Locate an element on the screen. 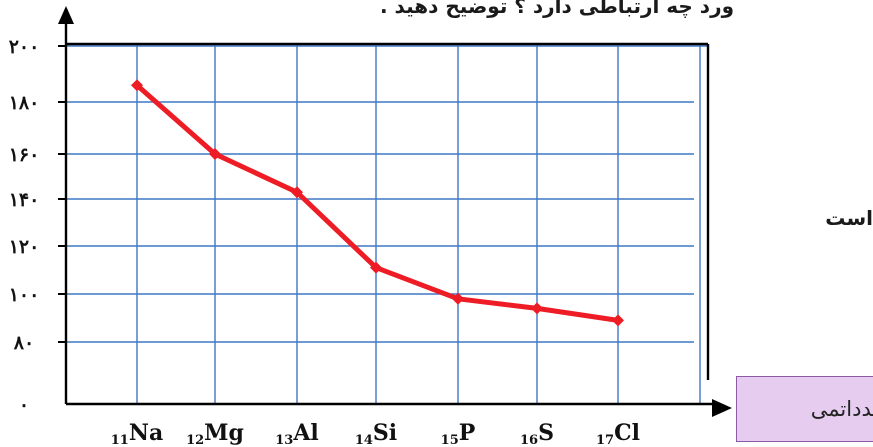 The image size is (873, 447). y-axis-arrow is located at coordinates (66, 15).